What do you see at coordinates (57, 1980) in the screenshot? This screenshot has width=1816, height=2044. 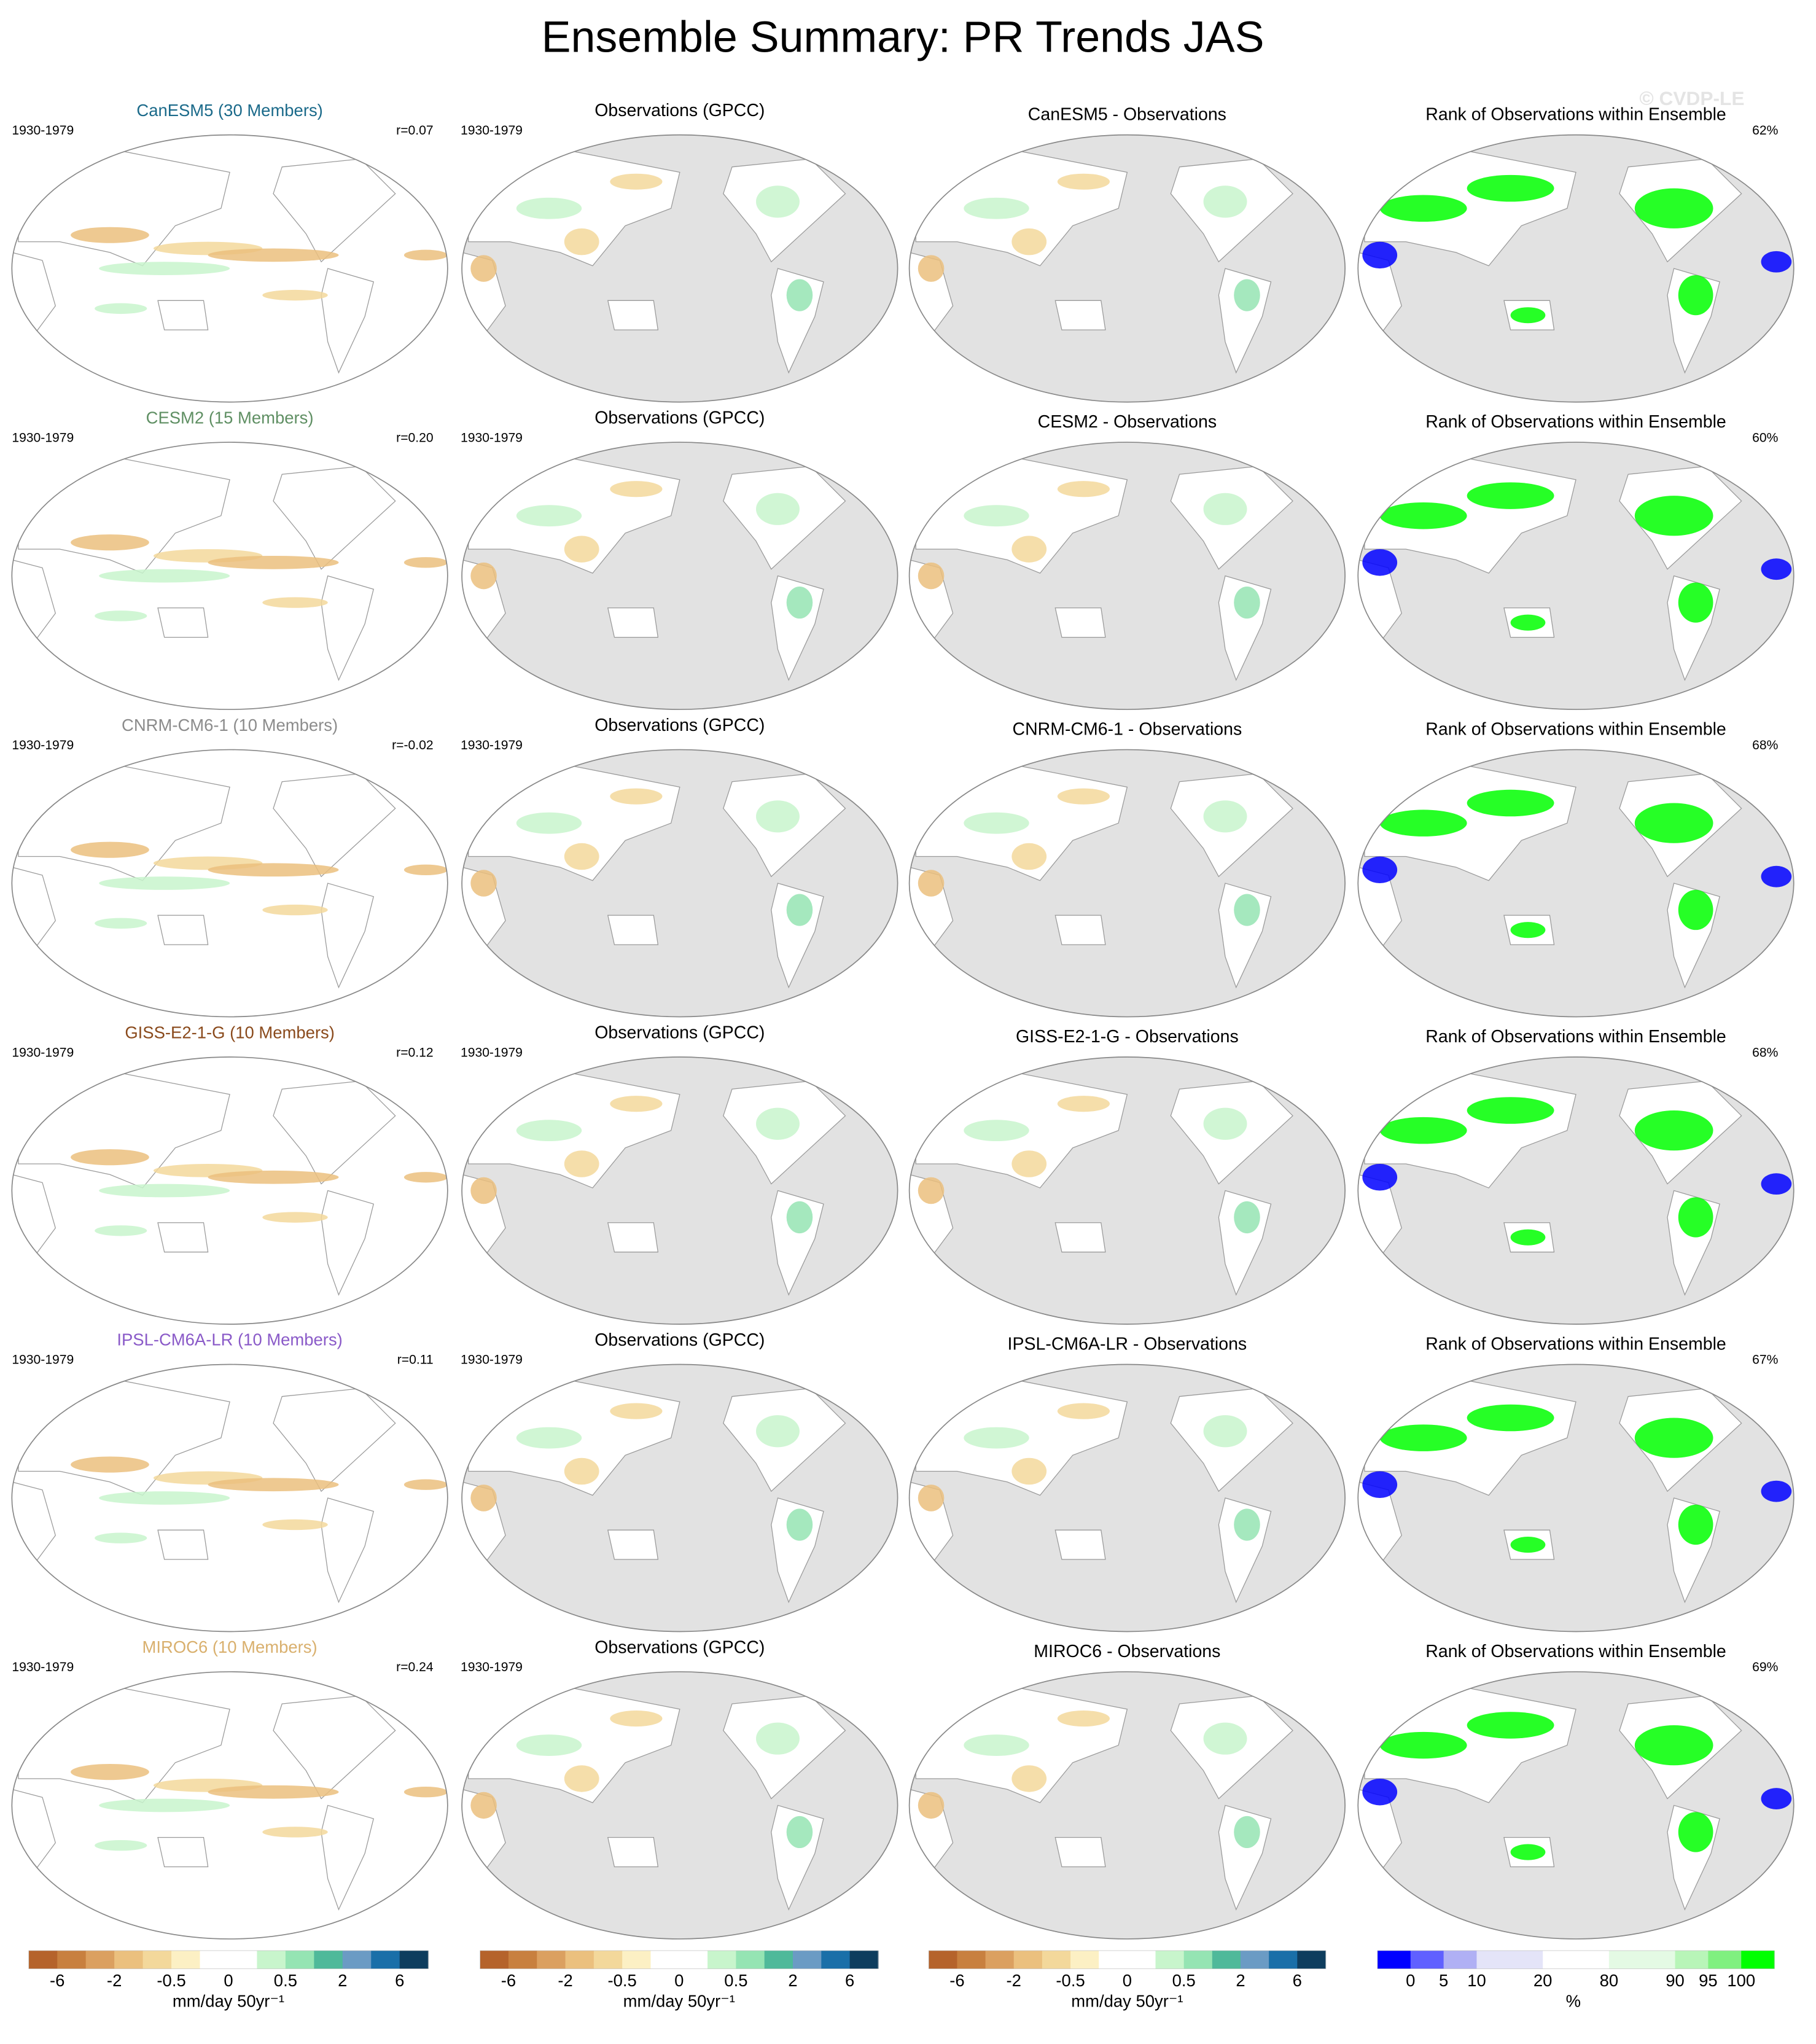 I see `colorbar-label: -6` at bounding box center [57, 1980].